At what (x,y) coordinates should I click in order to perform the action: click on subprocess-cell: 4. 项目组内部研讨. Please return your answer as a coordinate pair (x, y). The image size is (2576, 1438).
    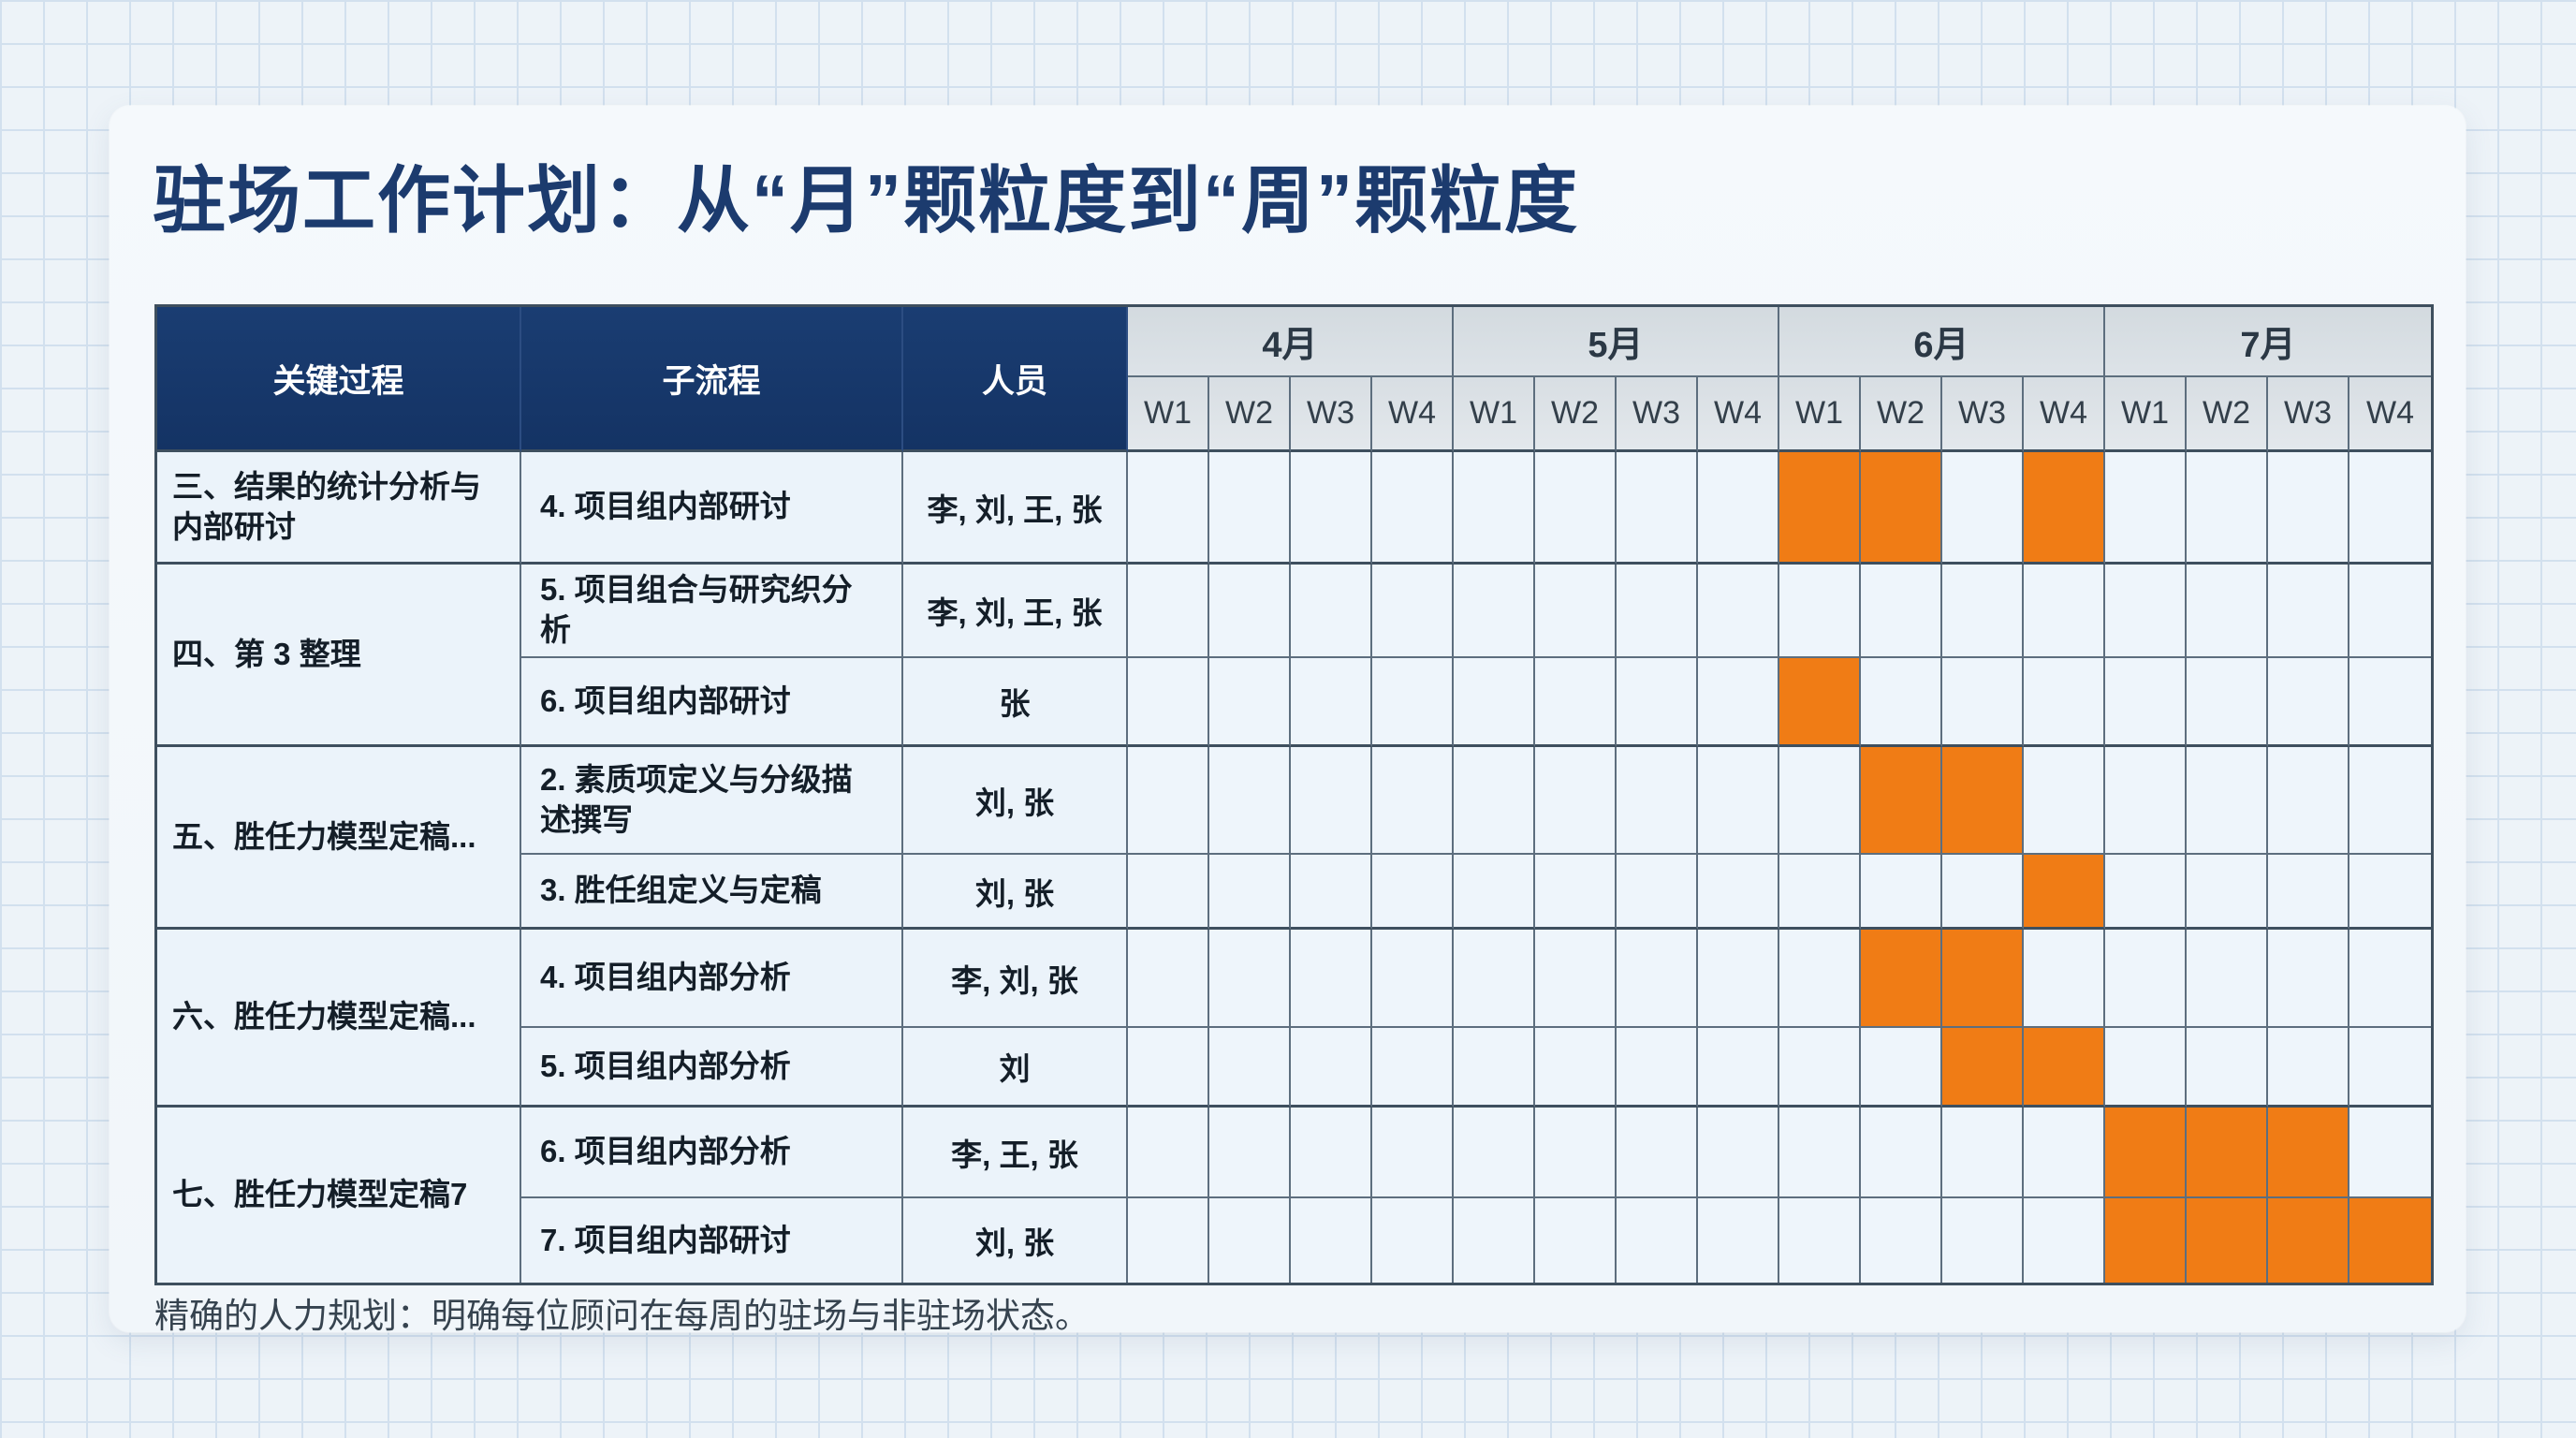
    Looking at the image, I should click on (712, 509).